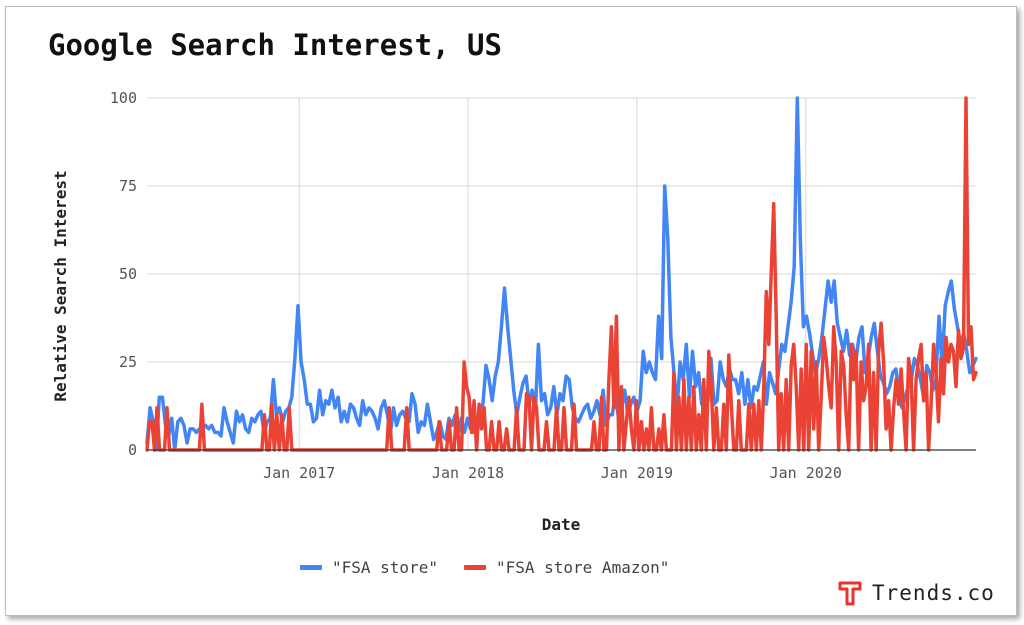 The width and height of the screenshot is (1024, 625). I want to click on trends-t-icon, so click(850, 593).